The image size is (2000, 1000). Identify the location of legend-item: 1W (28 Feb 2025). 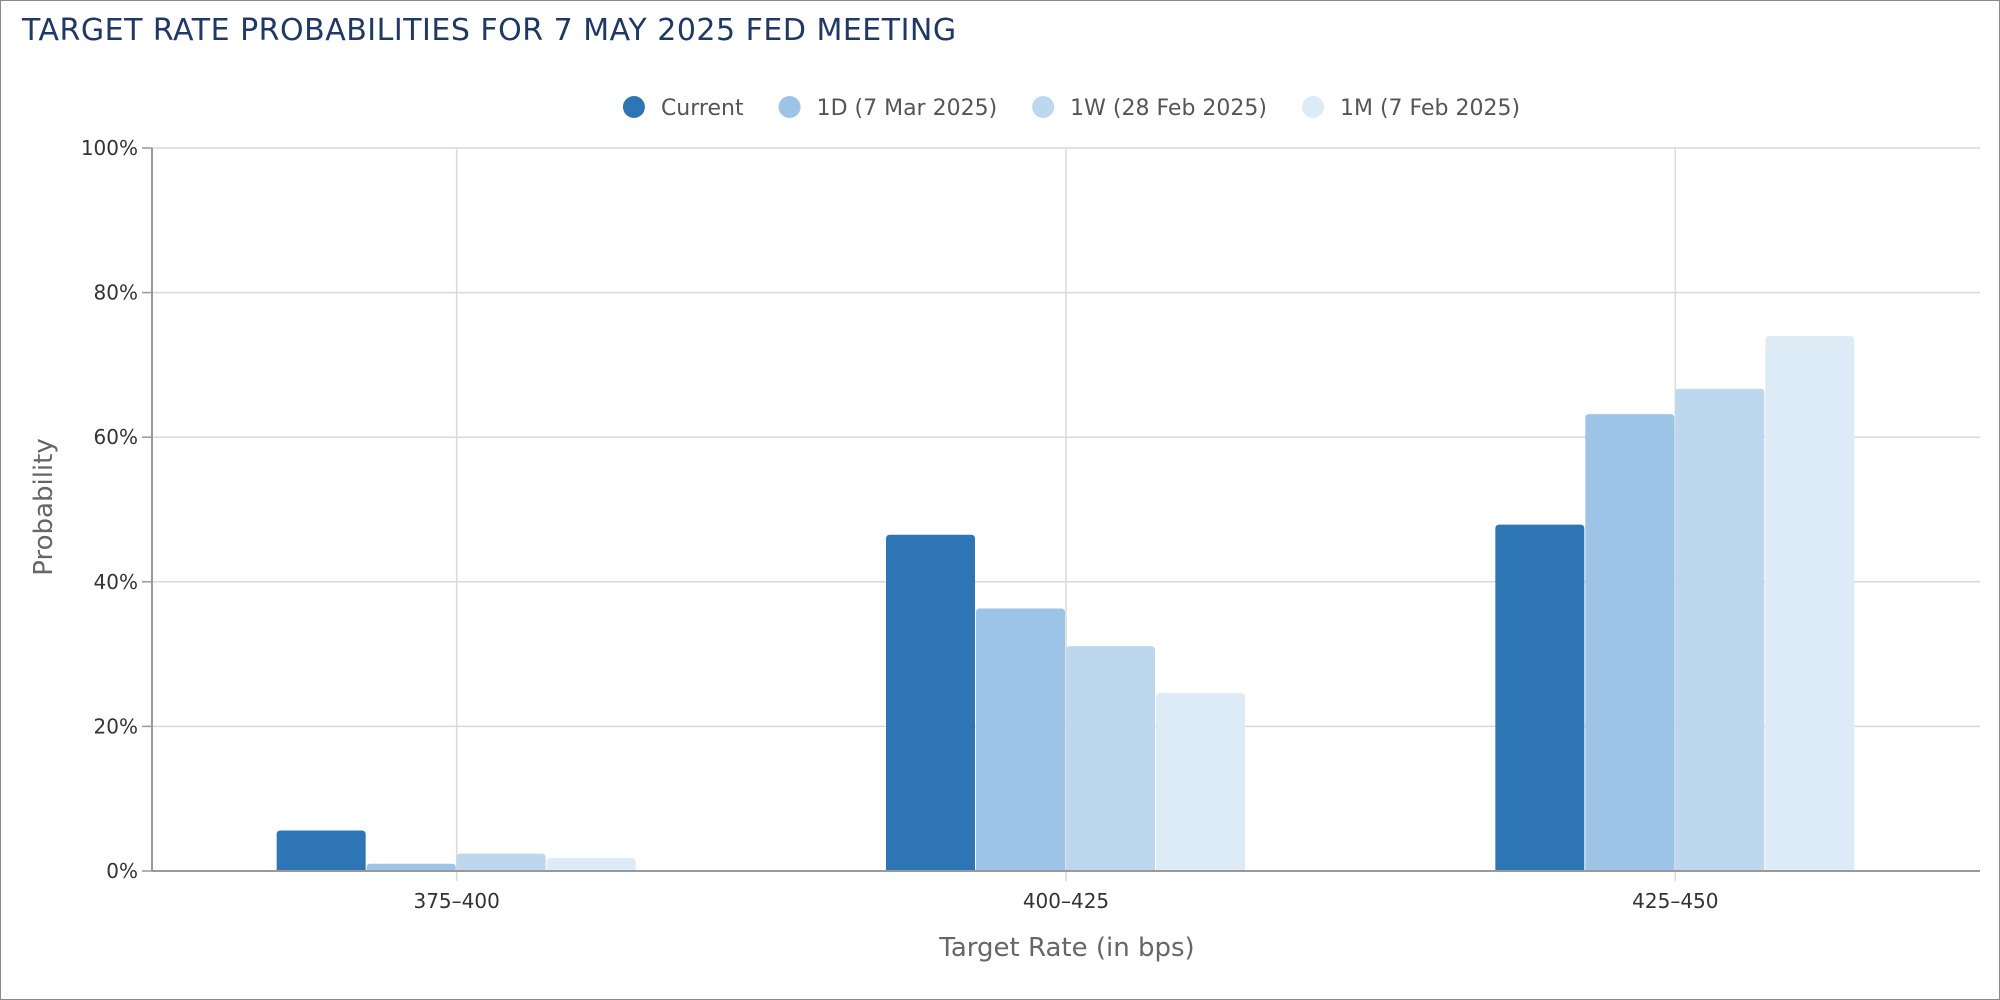
(1149, 108).